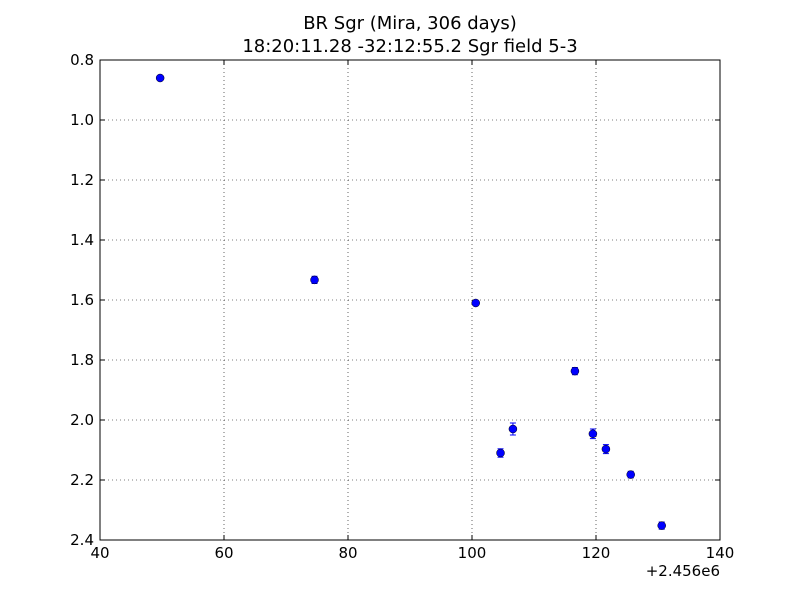  What do you see at coordinates (82, 360) in the screenshot?
I see `y-tick-label: 1.8` at bounding box center [82, 360].